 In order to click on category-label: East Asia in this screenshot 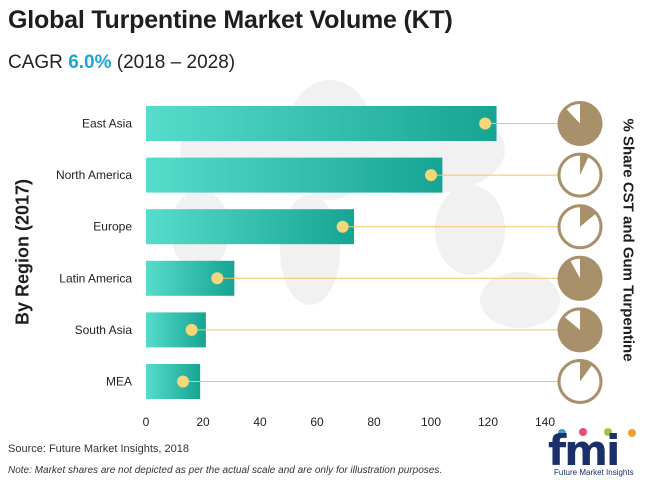, I will do `click(107, 124)`.